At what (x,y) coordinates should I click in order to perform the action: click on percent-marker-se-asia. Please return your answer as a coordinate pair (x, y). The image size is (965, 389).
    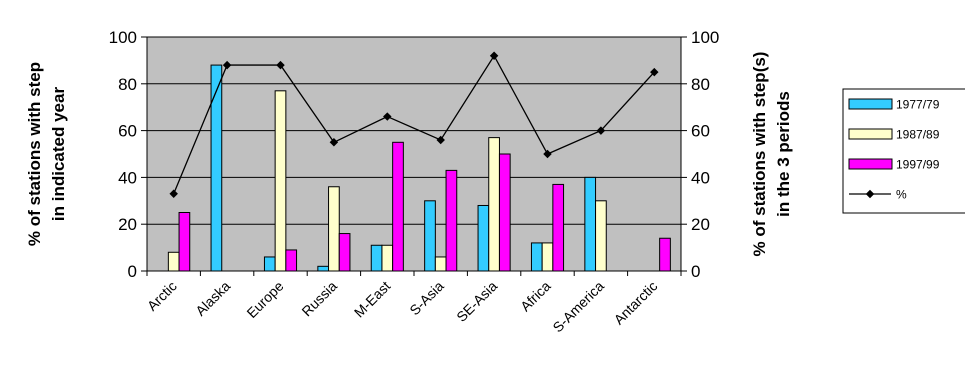
    Looking at the image, I should click on (494, 55).